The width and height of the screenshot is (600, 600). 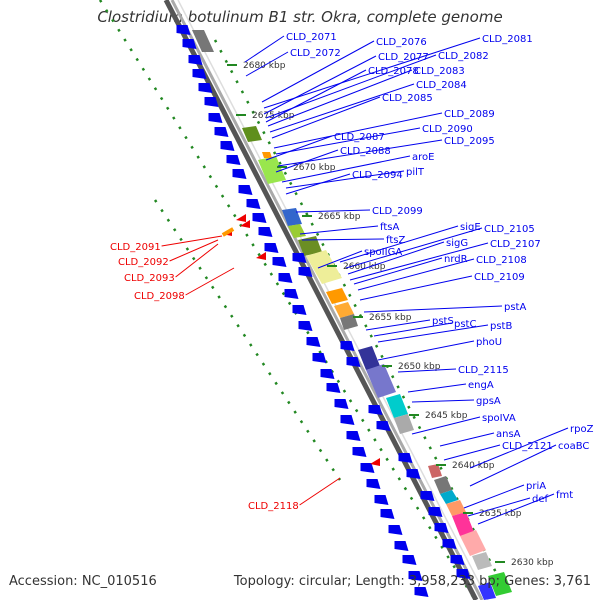 What do you see at coordinates (149, 278) in the screenshot?
I see `gene-label: CLD_2093` at bounding box center [149, 278].